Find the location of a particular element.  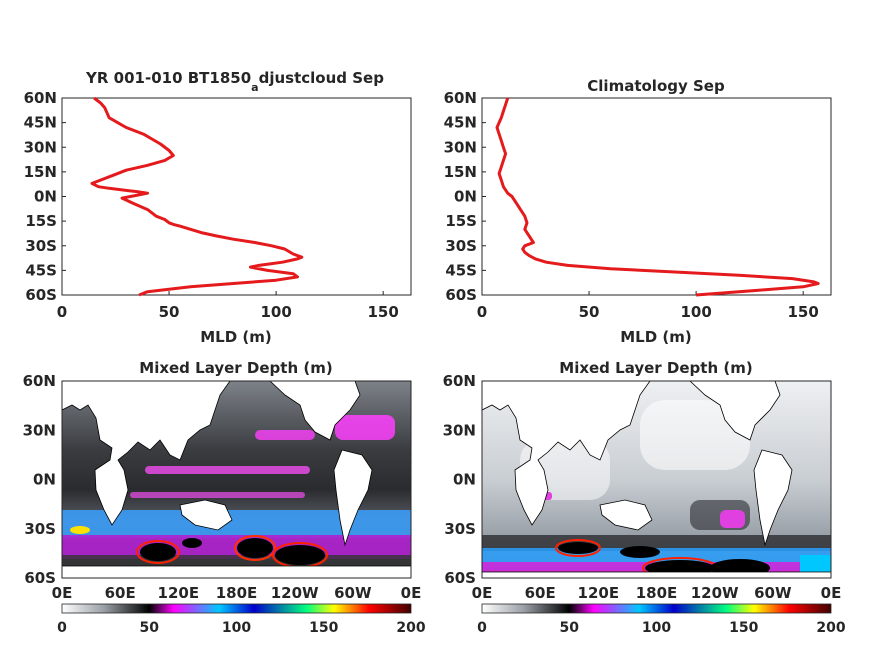

map-y-tick-labels-right: 60N 30N 0N 30S 60S is located at coordinates (459, 479).